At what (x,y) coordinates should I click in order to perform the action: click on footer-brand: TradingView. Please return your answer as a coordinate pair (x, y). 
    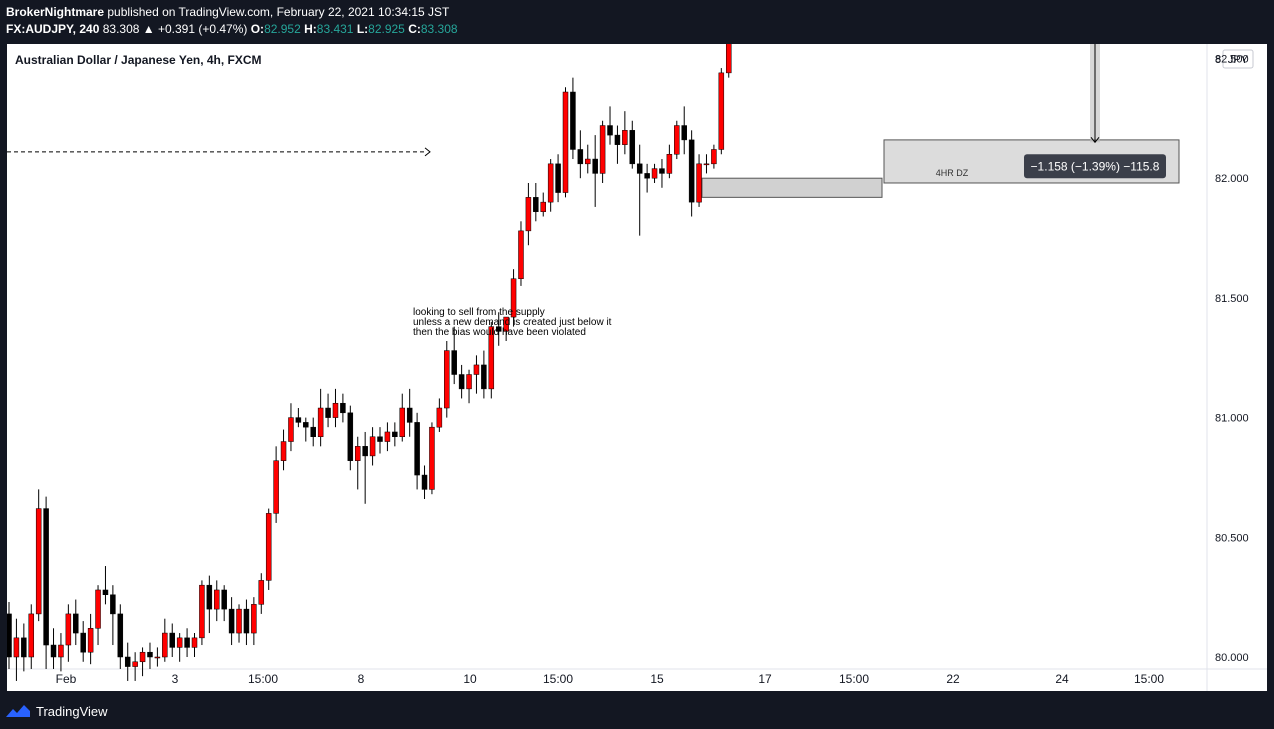
    Looking at the image, I should click on (72, 711).